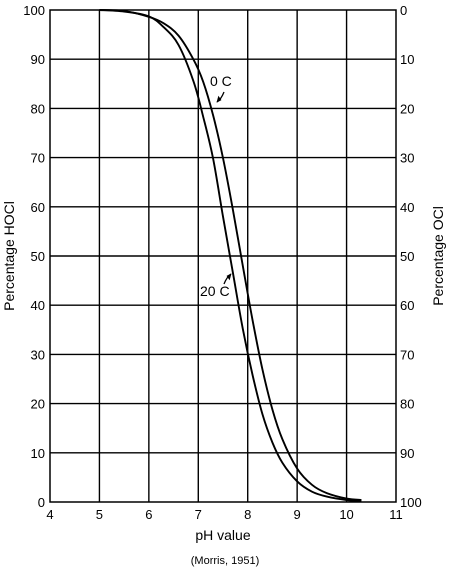  What do you see at coordinates (407, 404) in the screenshot?
I see `y2-tick-label: 80` at bounding box center [407, 404].